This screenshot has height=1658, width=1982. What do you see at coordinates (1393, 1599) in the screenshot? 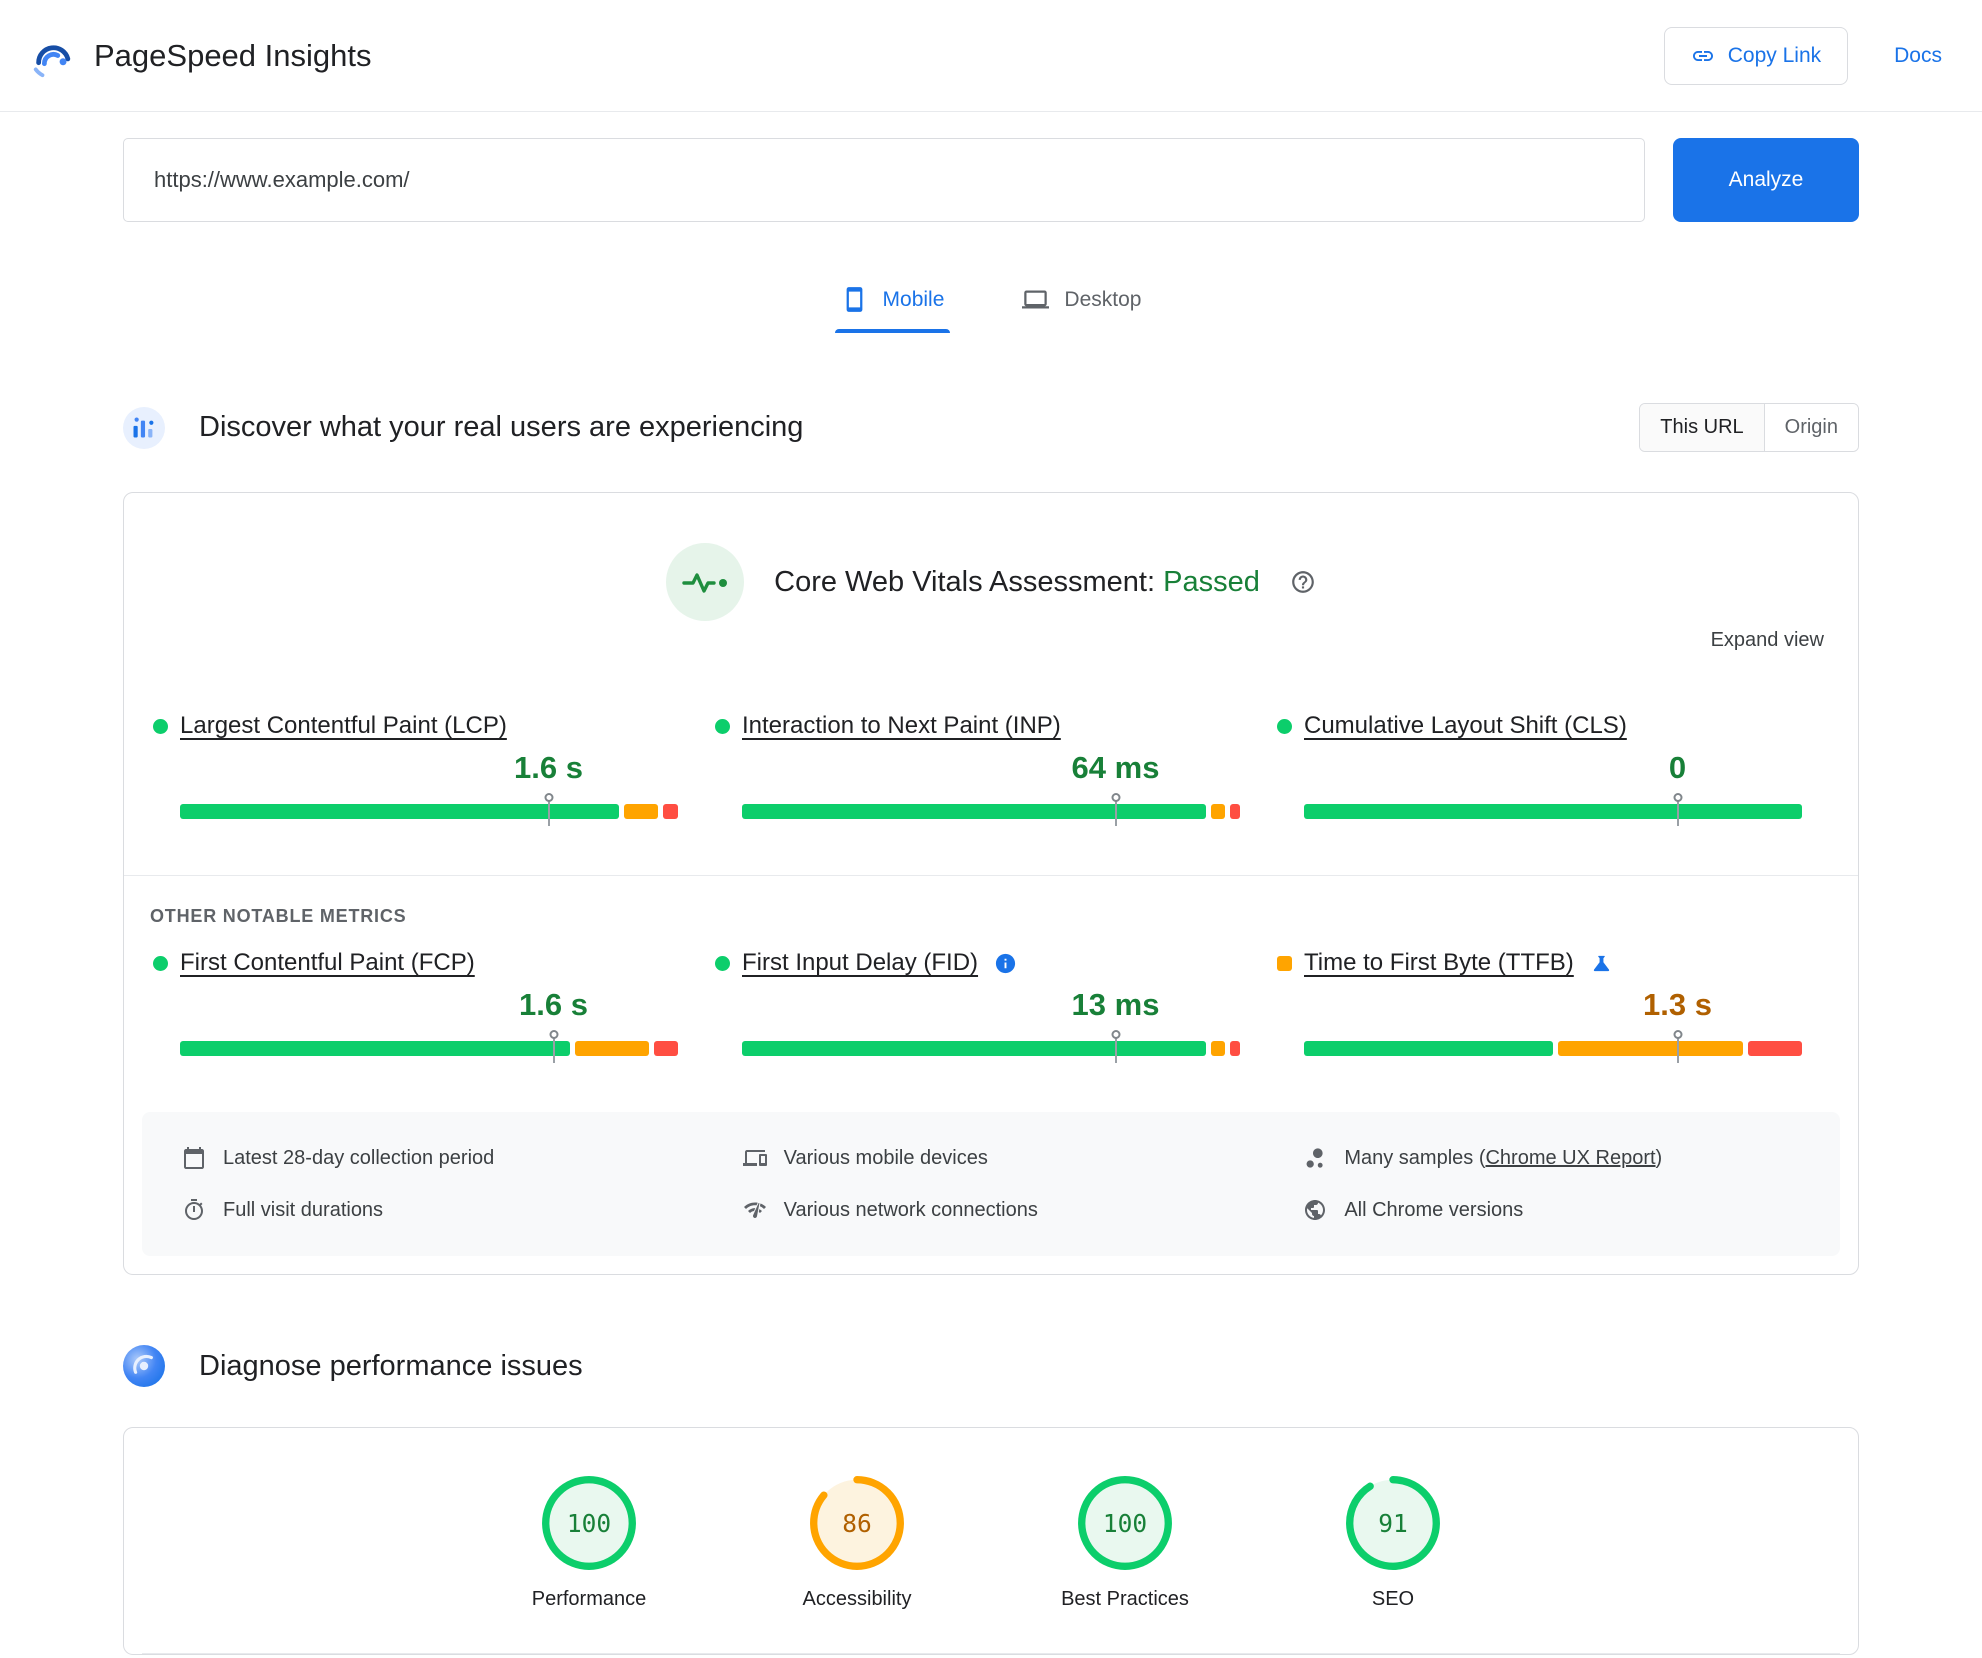
I see `score-label: SEO` at bounding box center [1393, 1599].